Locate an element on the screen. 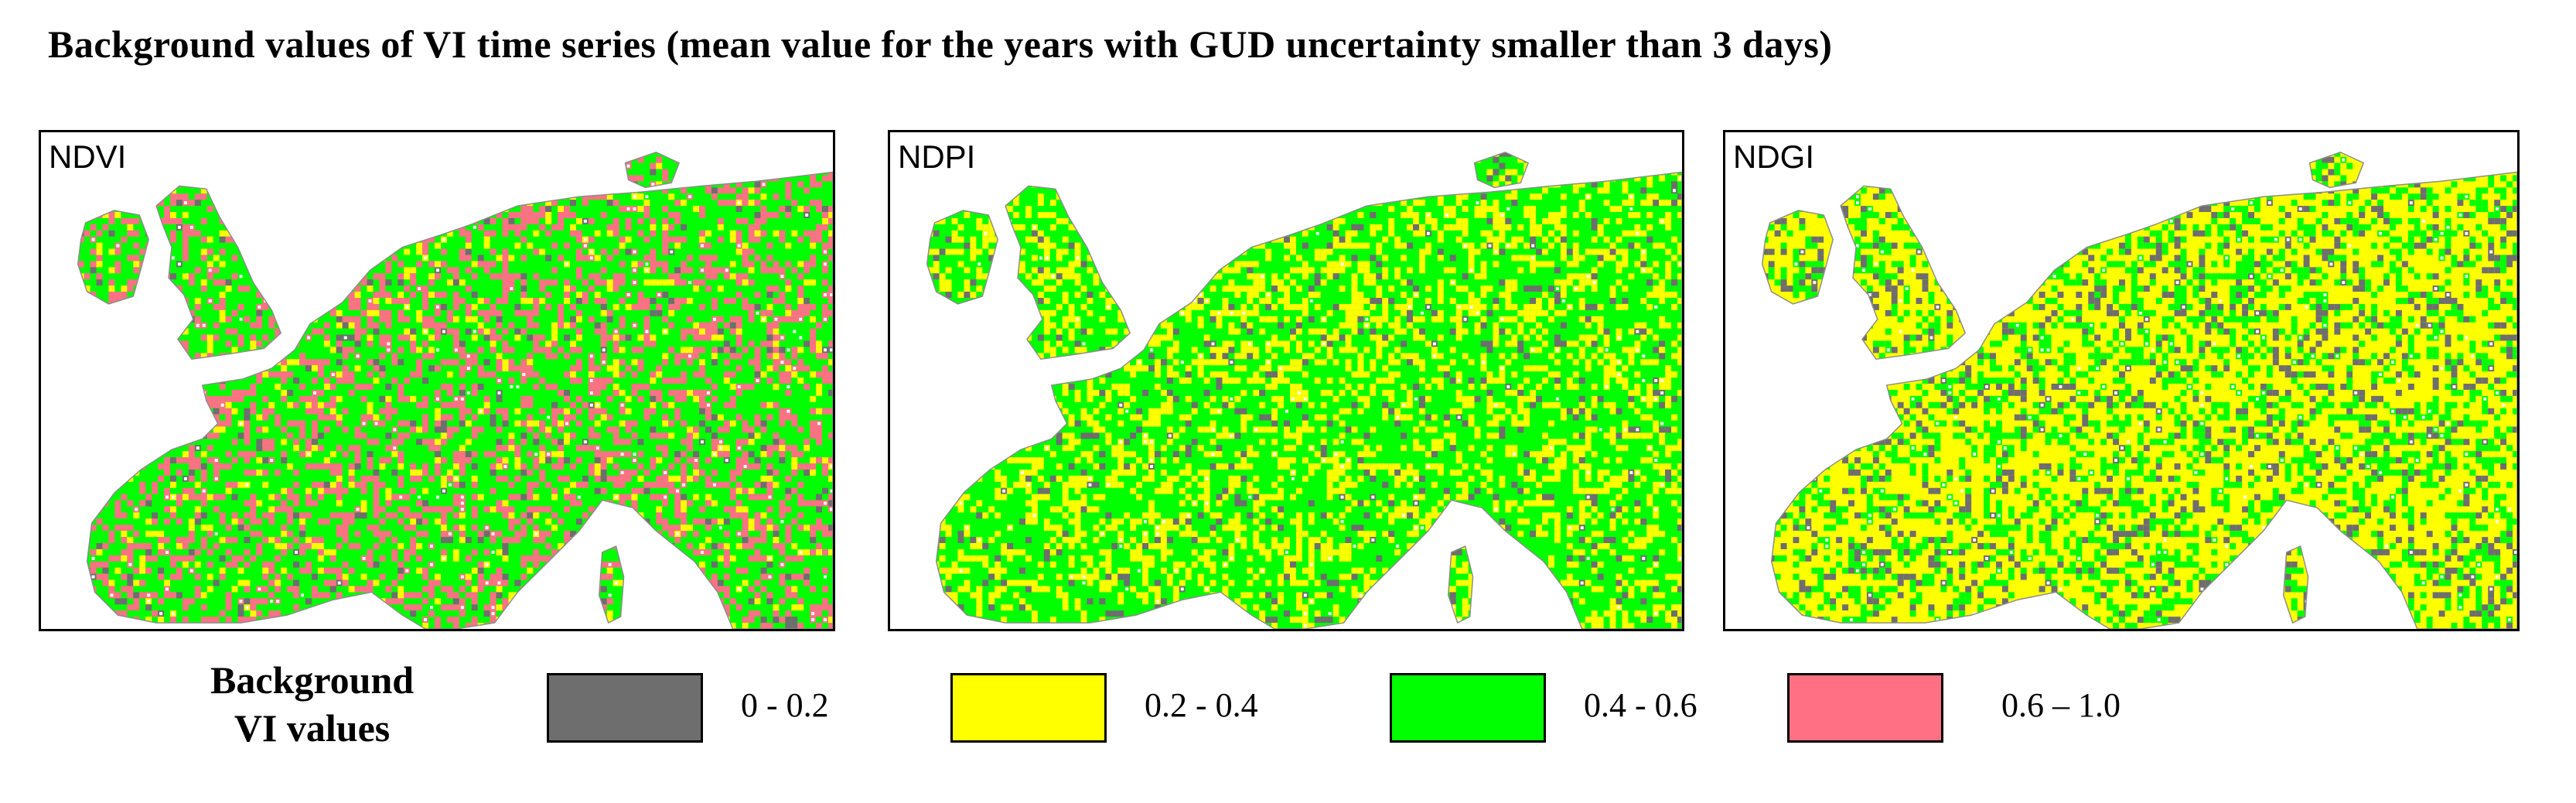  legend-swatch-green is located at coordinates (1468, 708).